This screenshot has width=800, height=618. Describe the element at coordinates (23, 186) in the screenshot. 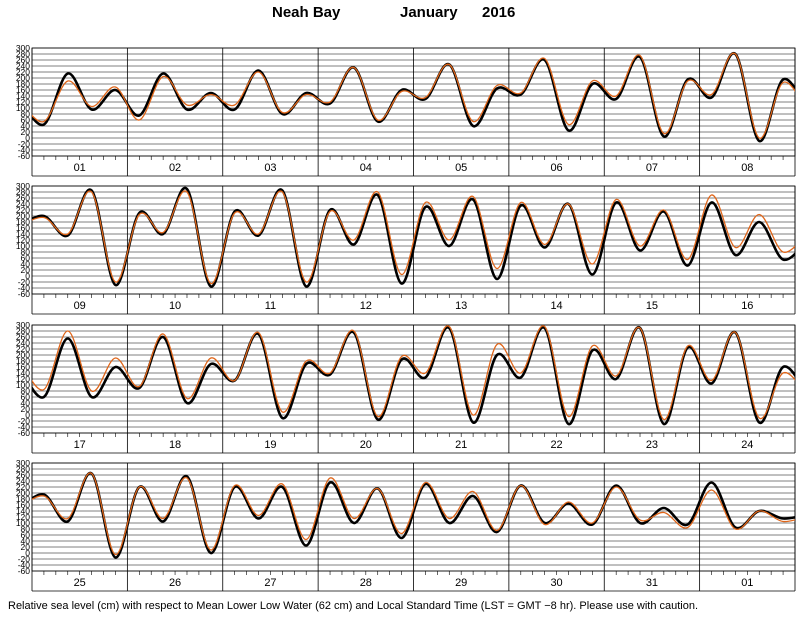

I see `y-tick-label: 300` at that location.